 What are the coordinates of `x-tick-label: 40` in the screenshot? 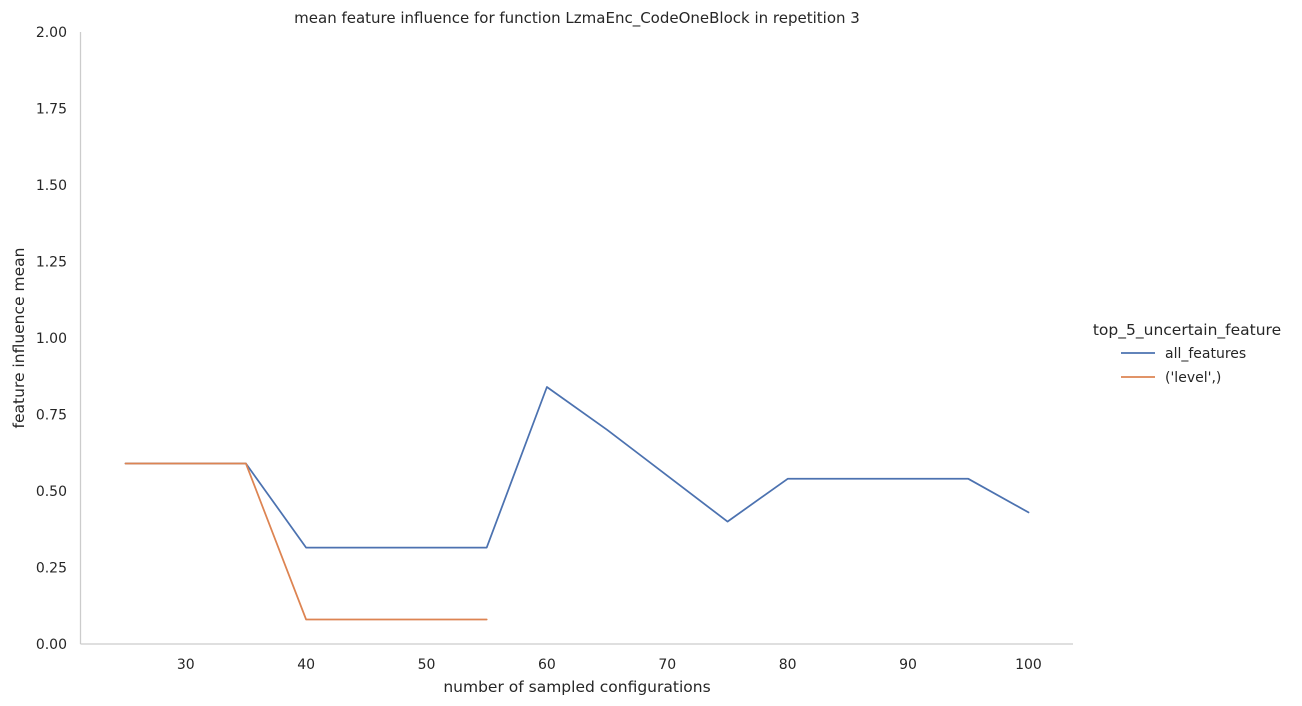 It's located at (306, 665).